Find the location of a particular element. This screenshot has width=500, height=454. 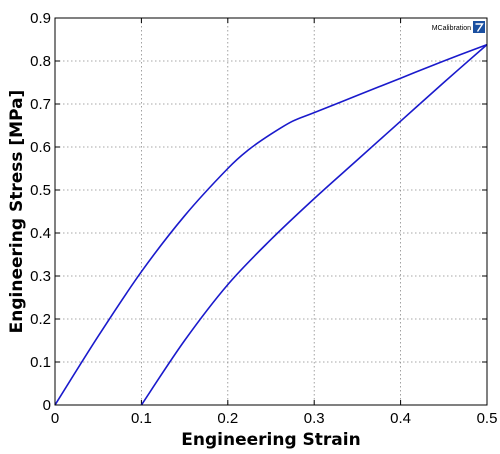

x-axis-title: Engineering Strain is located at coordinates (270, 440).